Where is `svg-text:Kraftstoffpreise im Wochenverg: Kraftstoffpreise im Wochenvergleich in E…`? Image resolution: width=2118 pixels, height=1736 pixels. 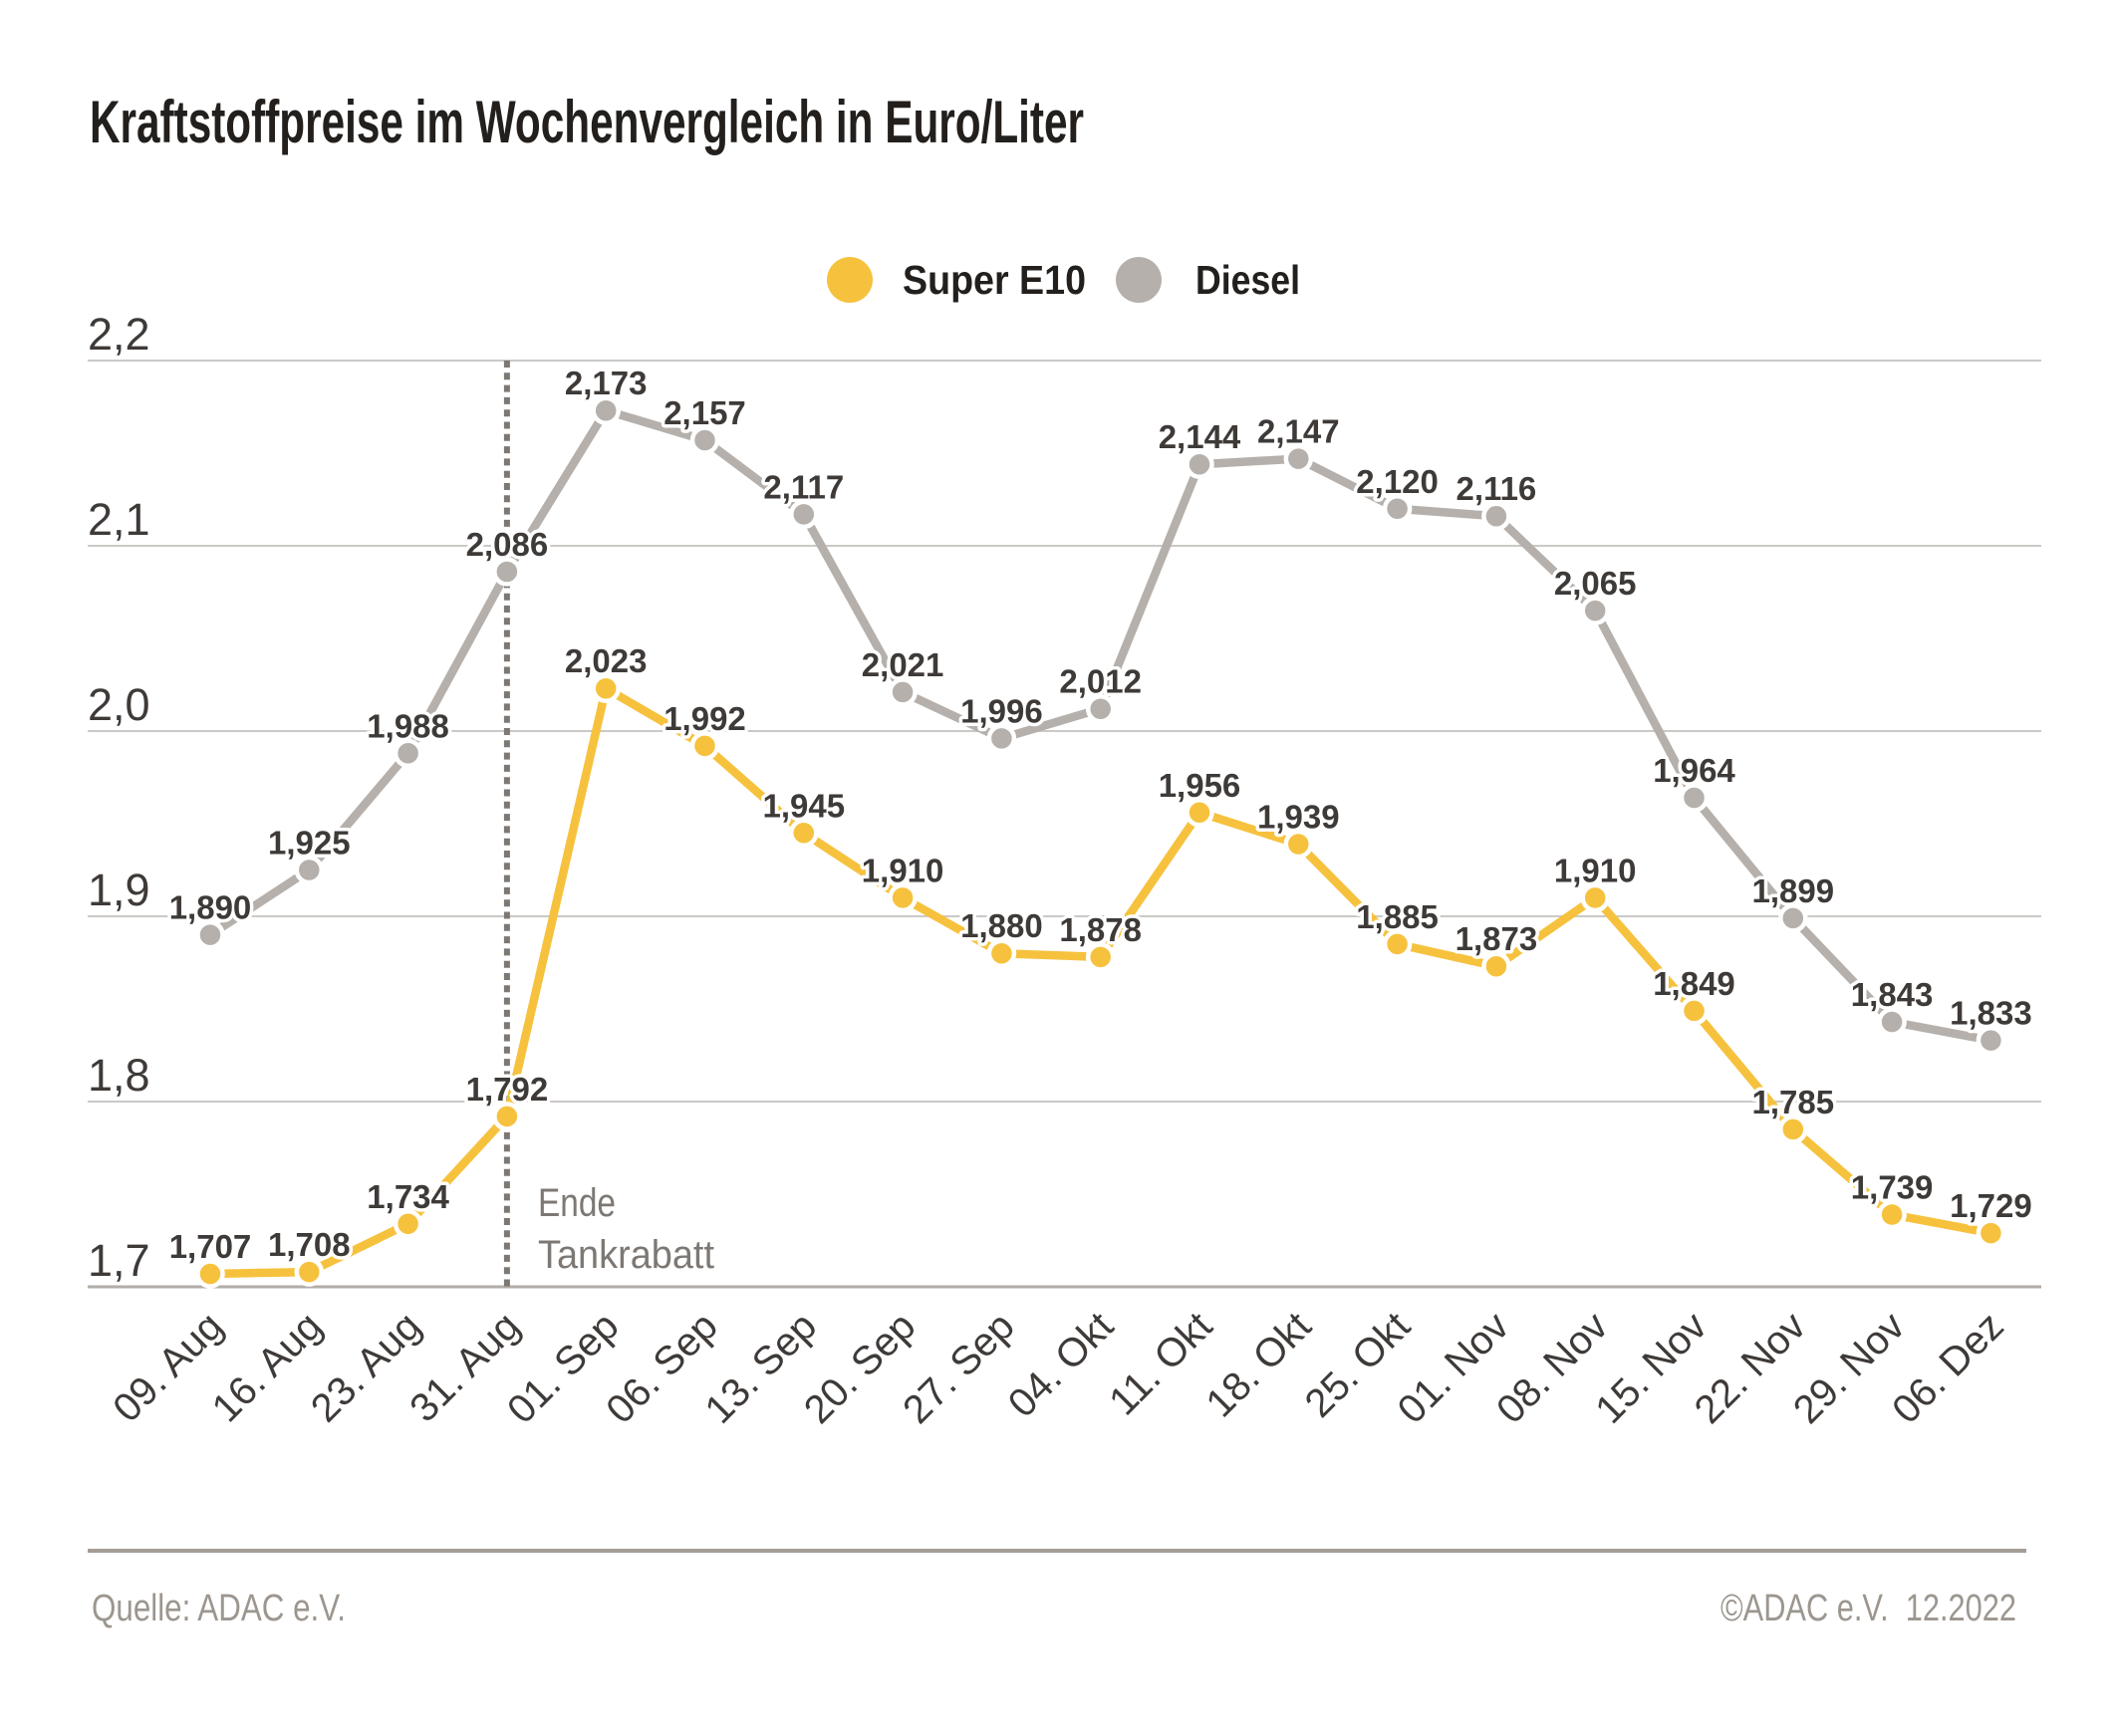
svg-text:Kraftstoffpreise im Wochenverg: Kraftstoffpreise im Wochenvergleich in E… is located at coordinates (587, 122).